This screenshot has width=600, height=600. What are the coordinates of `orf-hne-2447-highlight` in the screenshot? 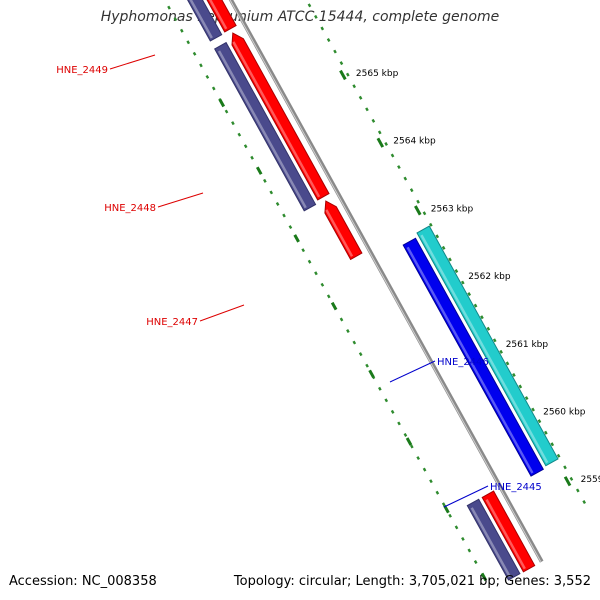 It's located at (339, 233).